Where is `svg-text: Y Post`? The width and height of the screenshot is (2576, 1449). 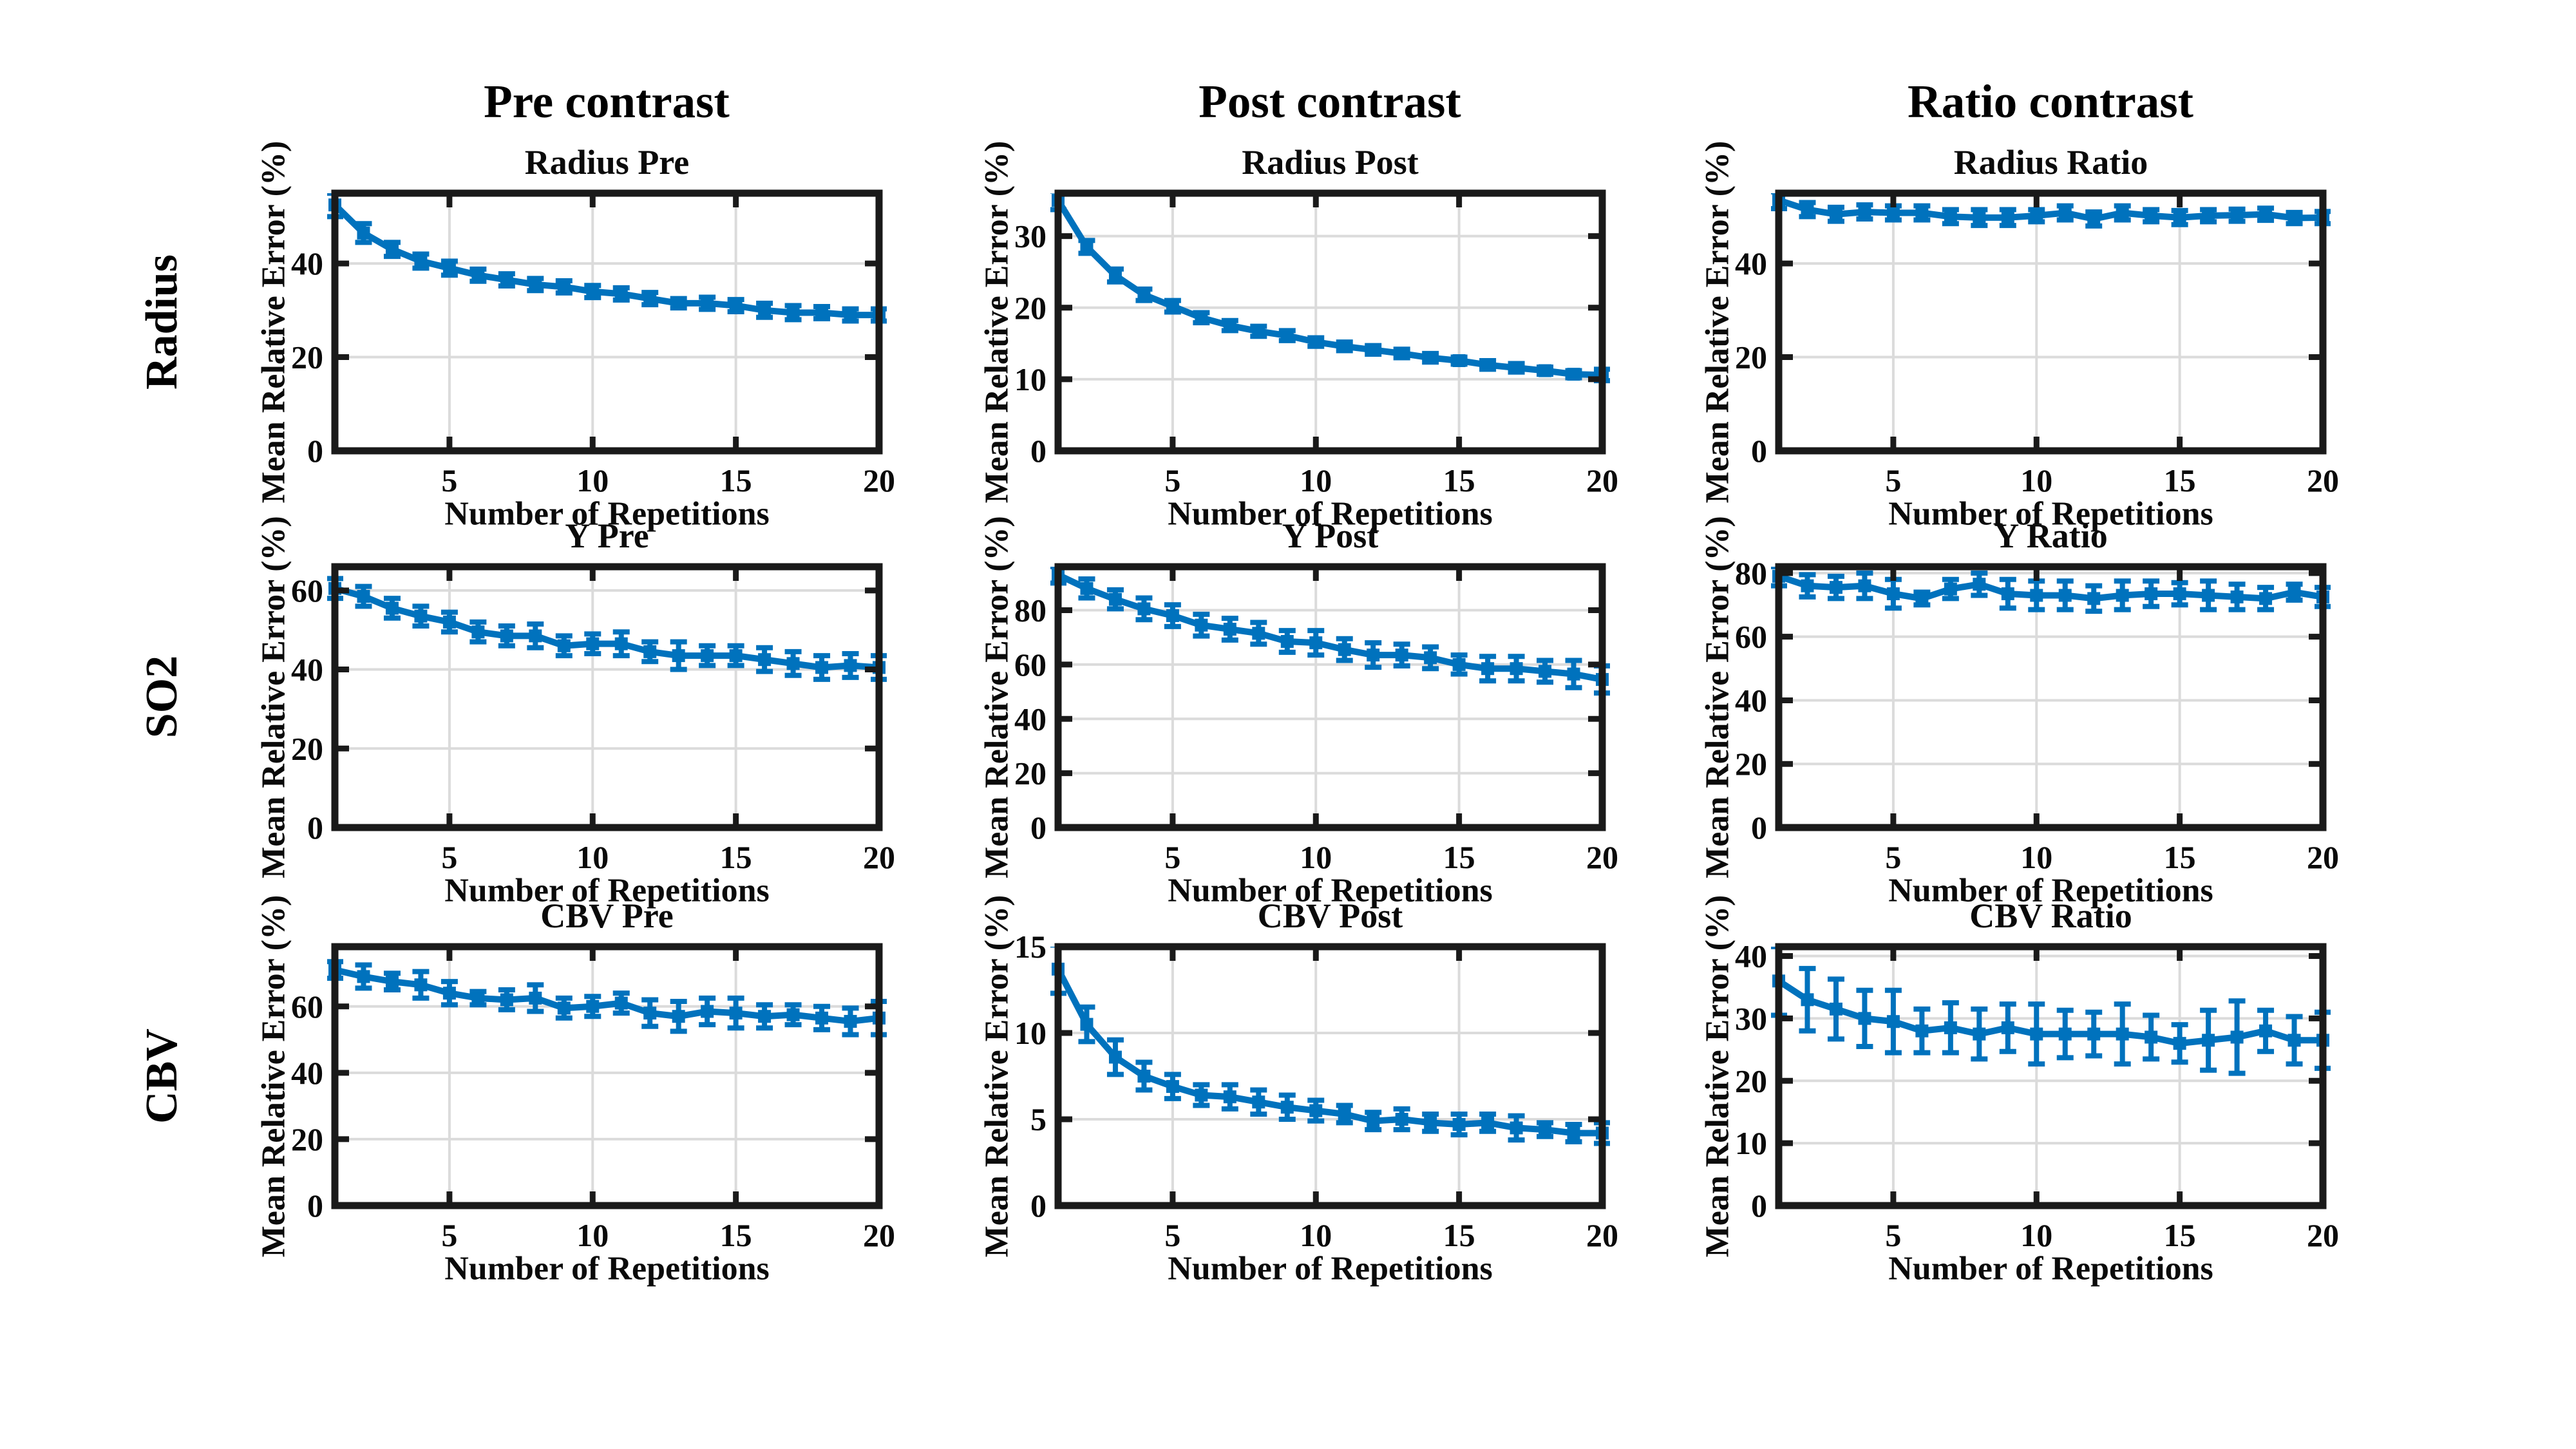 svg-text: Y Post is located at coordinates (1330, 535).